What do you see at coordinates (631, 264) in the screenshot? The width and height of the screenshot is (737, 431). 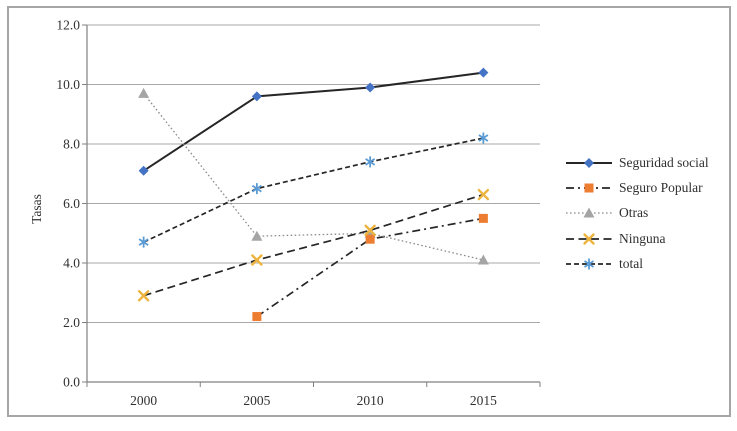 I see `legend-label: total` at bounding box center [631, 264].